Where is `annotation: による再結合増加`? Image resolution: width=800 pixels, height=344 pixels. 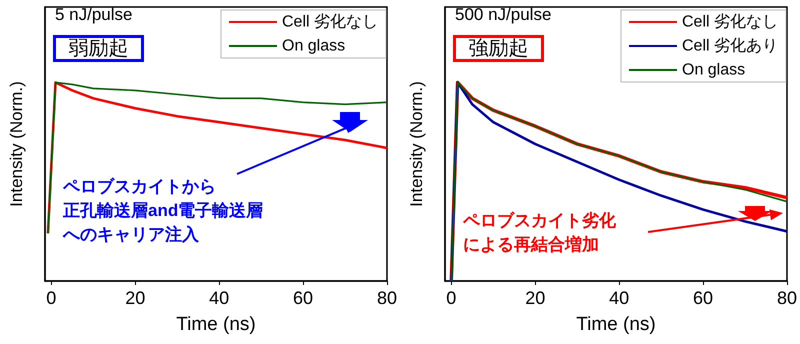
annotation: による再結合増加 is located at coordinates (531, 244).